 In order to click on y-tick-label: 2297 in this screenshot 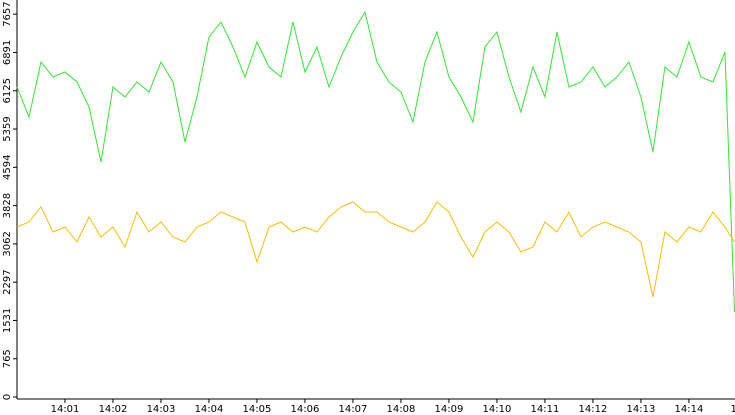, I will do `click(7, 281)`.